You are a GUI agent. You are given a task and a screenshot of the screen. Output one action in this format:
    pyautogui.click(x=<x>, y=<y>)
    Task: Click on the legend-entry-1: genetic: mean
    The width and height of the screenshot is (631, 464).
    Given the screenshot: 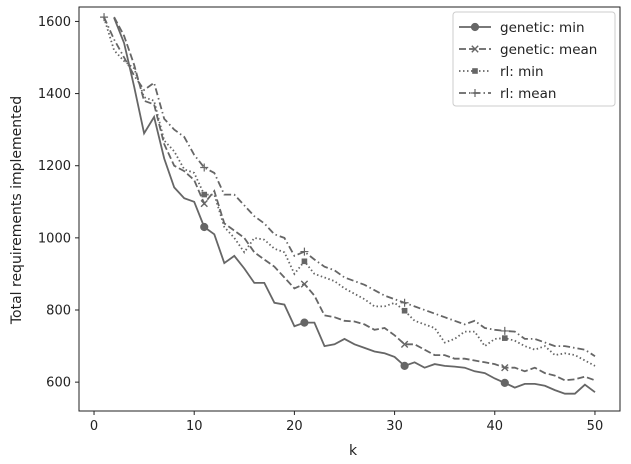 What is the action you would take?
    pyautogui.click(x=528, y=50)
    